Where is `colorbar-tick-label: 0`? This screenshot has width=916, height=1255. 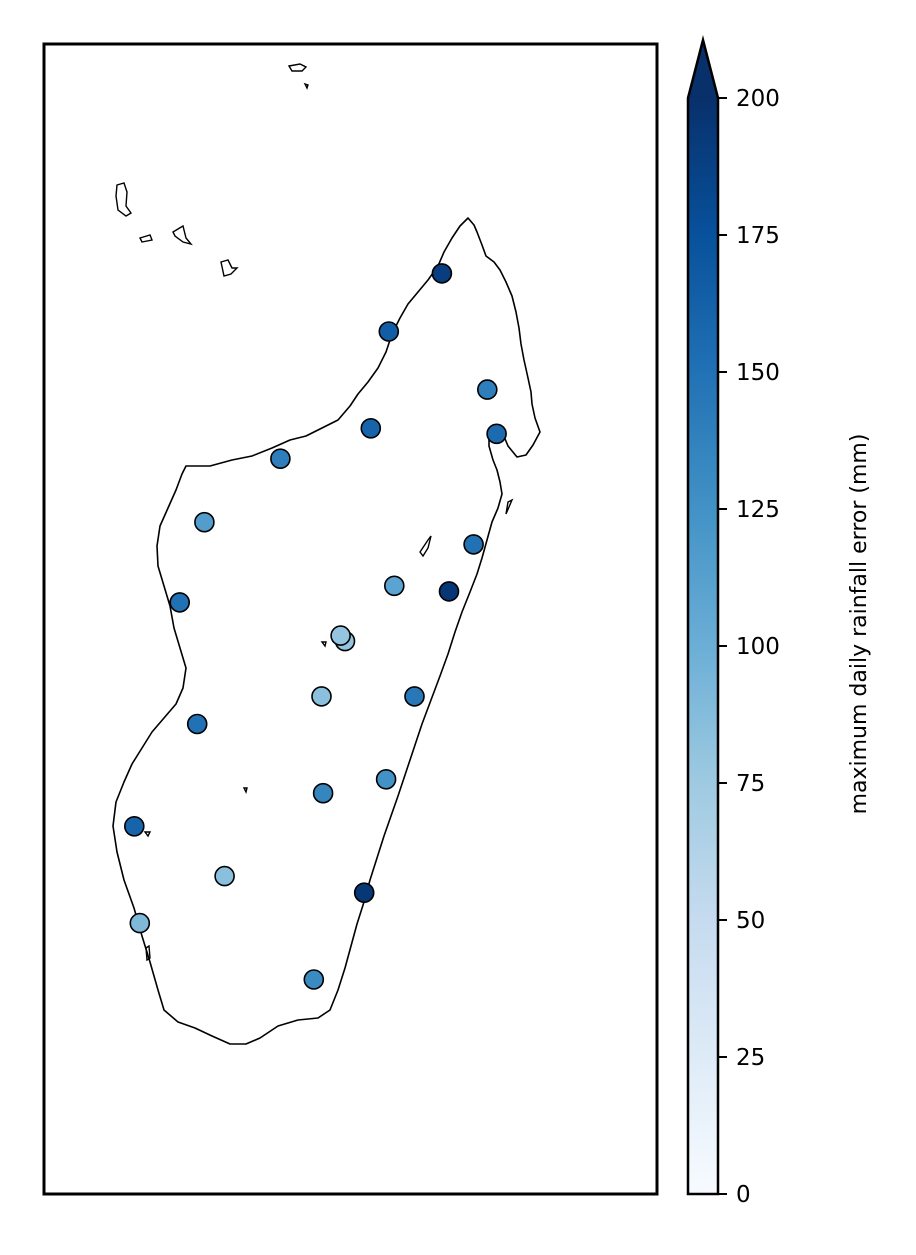 colorbar-tick-label: 0 is located at coordinates (743, 1195).